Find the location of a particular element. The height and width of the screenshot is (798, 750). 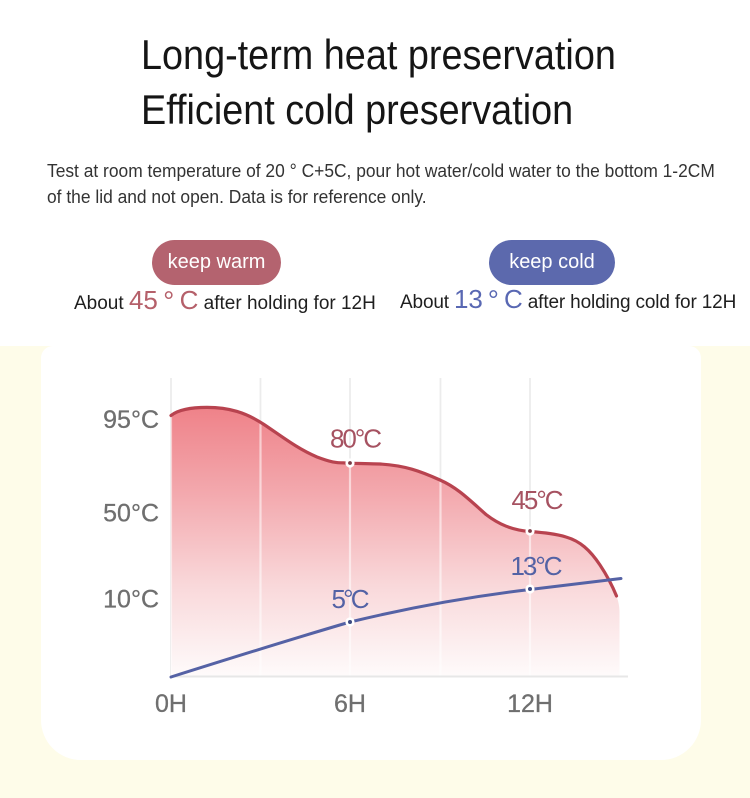

svg-text: 5°C is located at coordinates (351, 599).